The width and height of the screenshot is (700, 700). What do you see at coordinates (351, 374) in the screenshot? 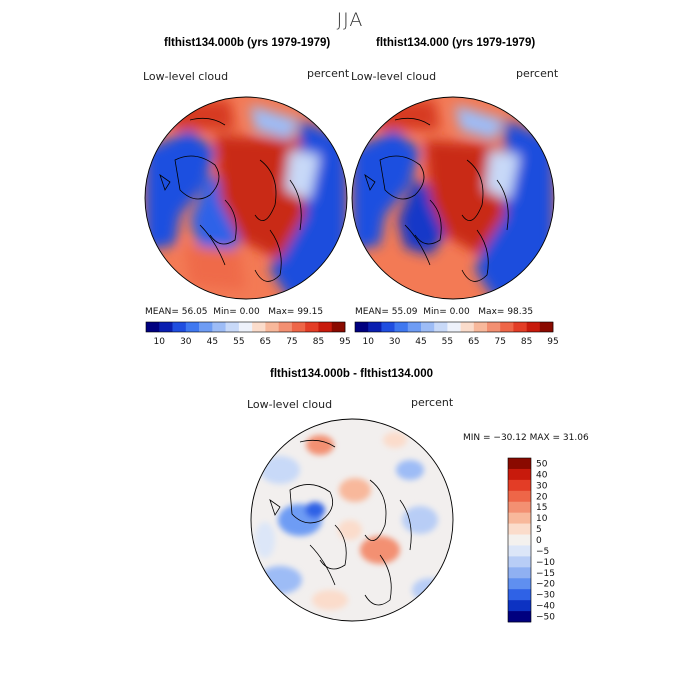
I see `panel-3-title: flthist134.000b - flthist134.000` at bounding box center [351, 374].